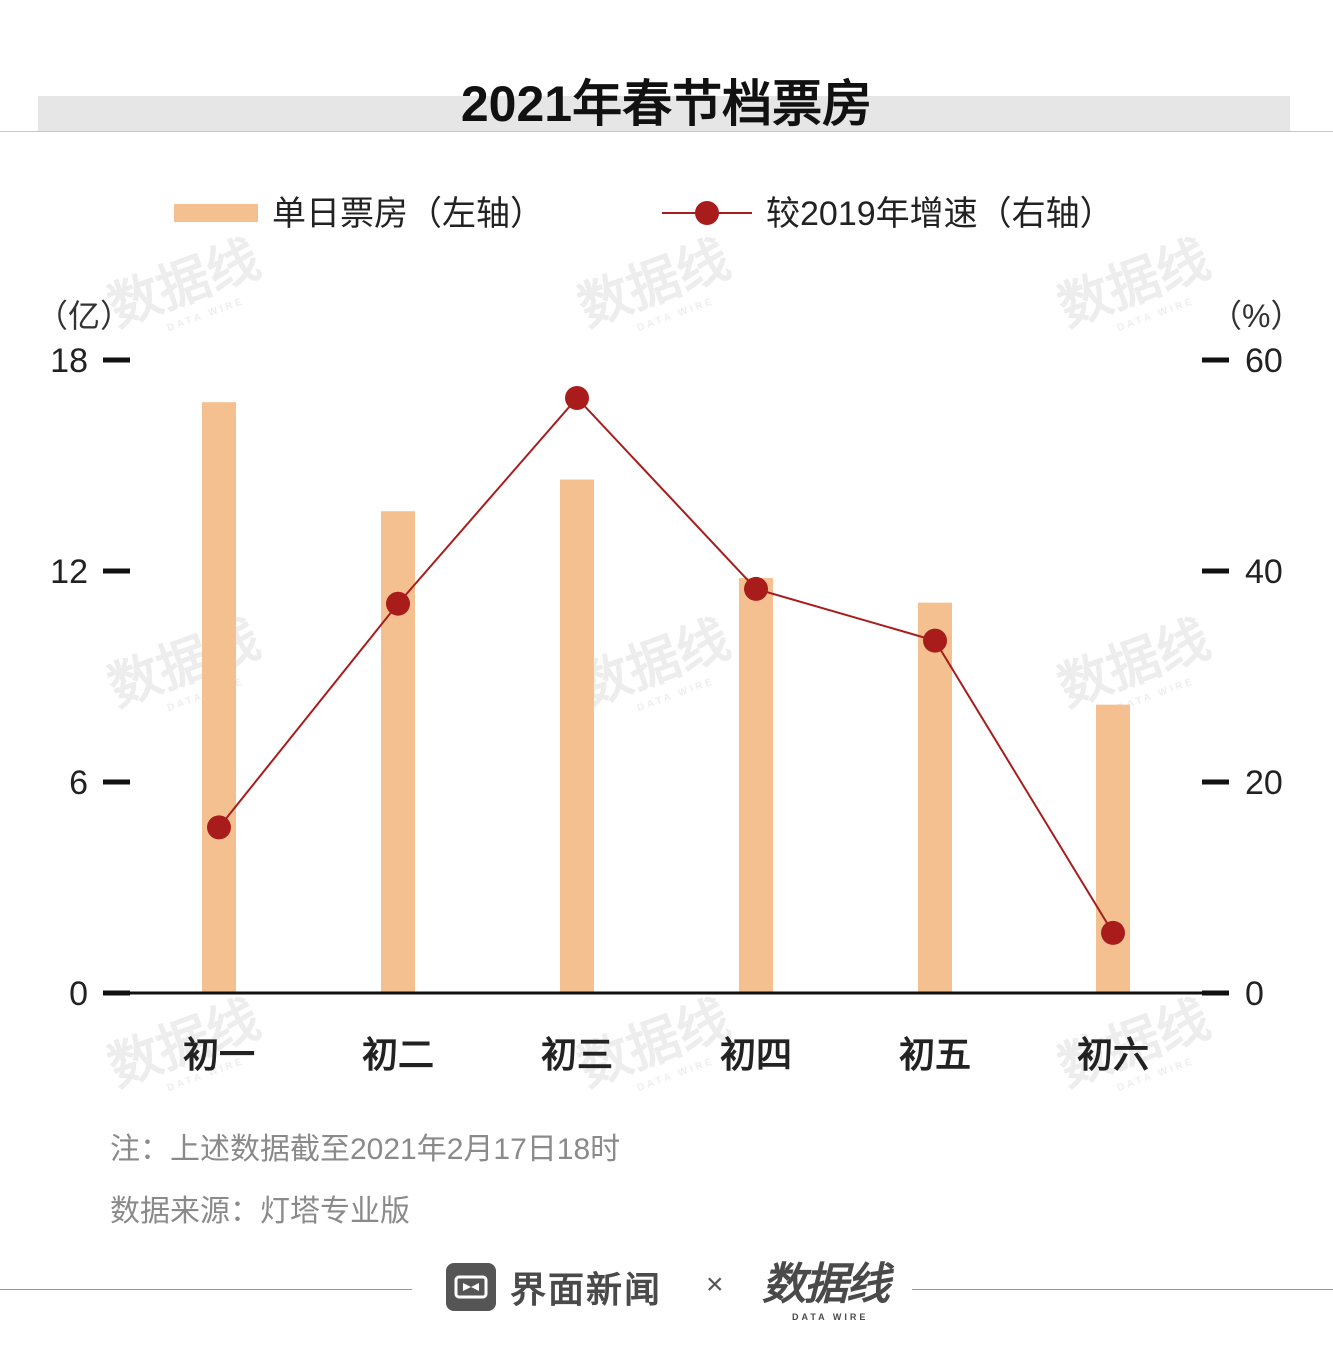 This screenshot has height=1357, width=1333. What do you see at coordinates (219, 1054) in the screenshot?
I see `category-label-0: 初一` at bounding box center [219, 1054].